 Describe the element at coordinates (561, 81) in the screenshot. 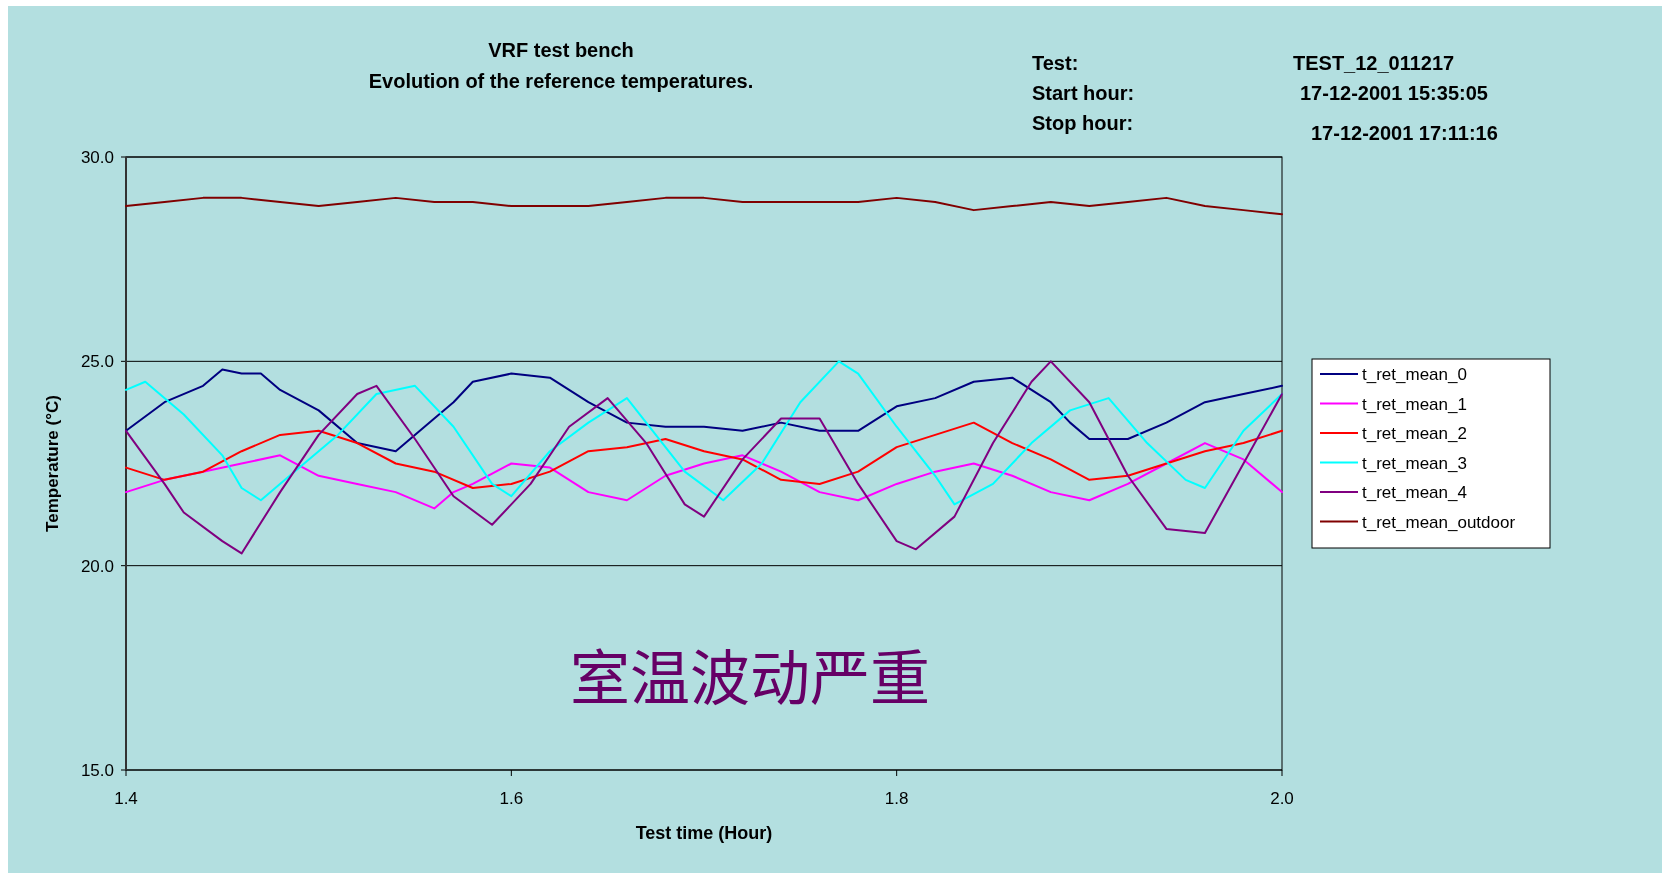

I see `chart-subtitle: Evolution of the reference temperatures.` at that location.